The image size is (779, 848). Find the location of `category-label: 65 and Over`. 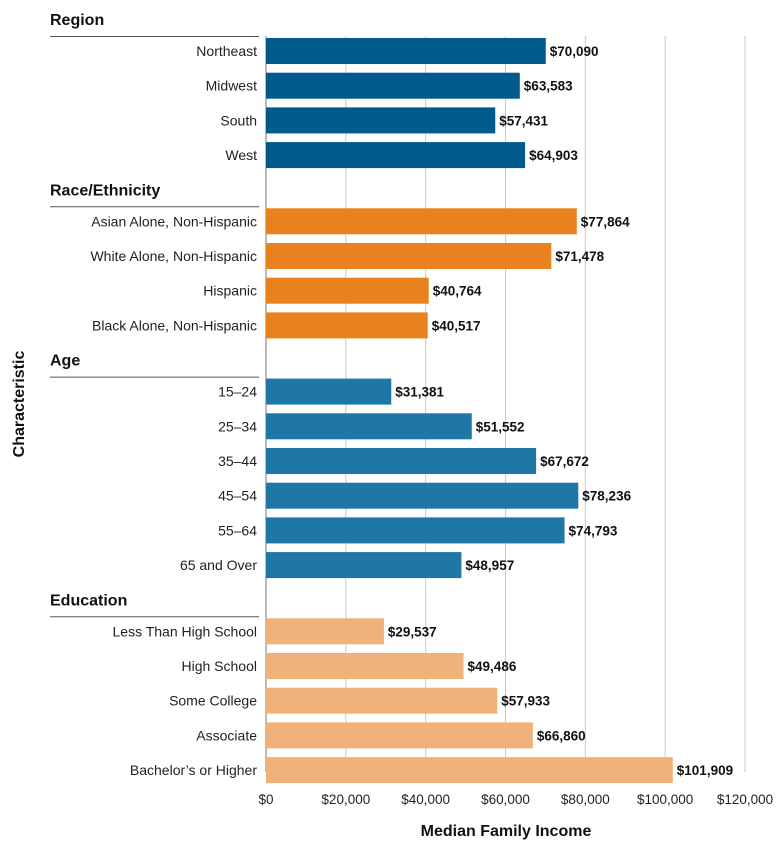

category-label: 65 and Over is located at coordinates (218, 565).